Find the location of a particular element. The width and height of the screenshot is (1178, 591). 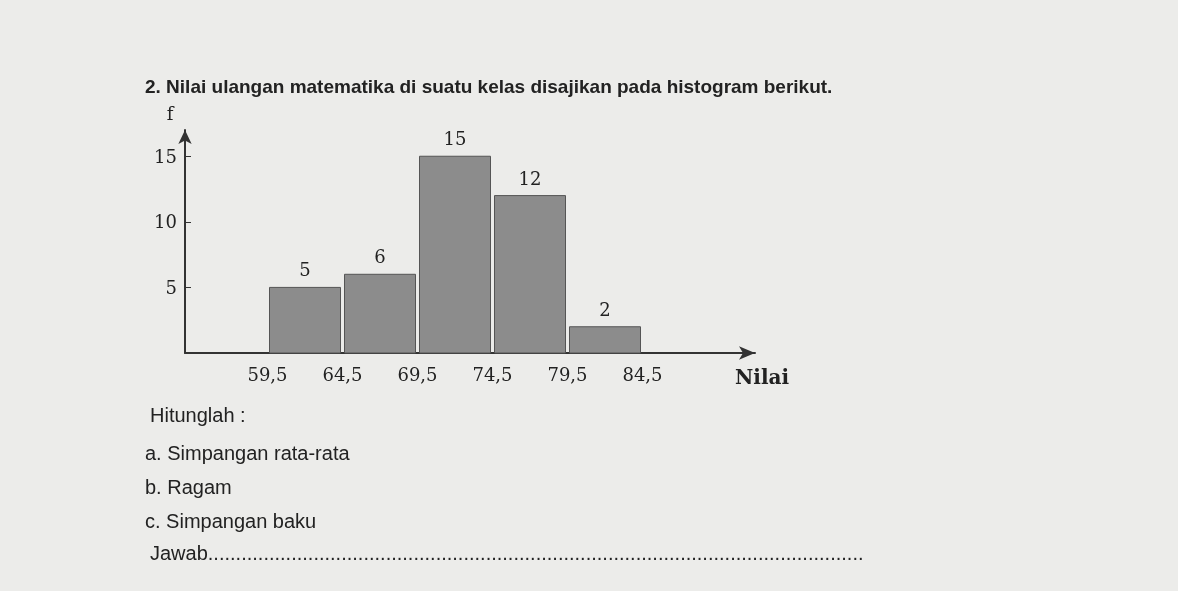

text: c. Simpangan baku is located at coordinates (231, 521).